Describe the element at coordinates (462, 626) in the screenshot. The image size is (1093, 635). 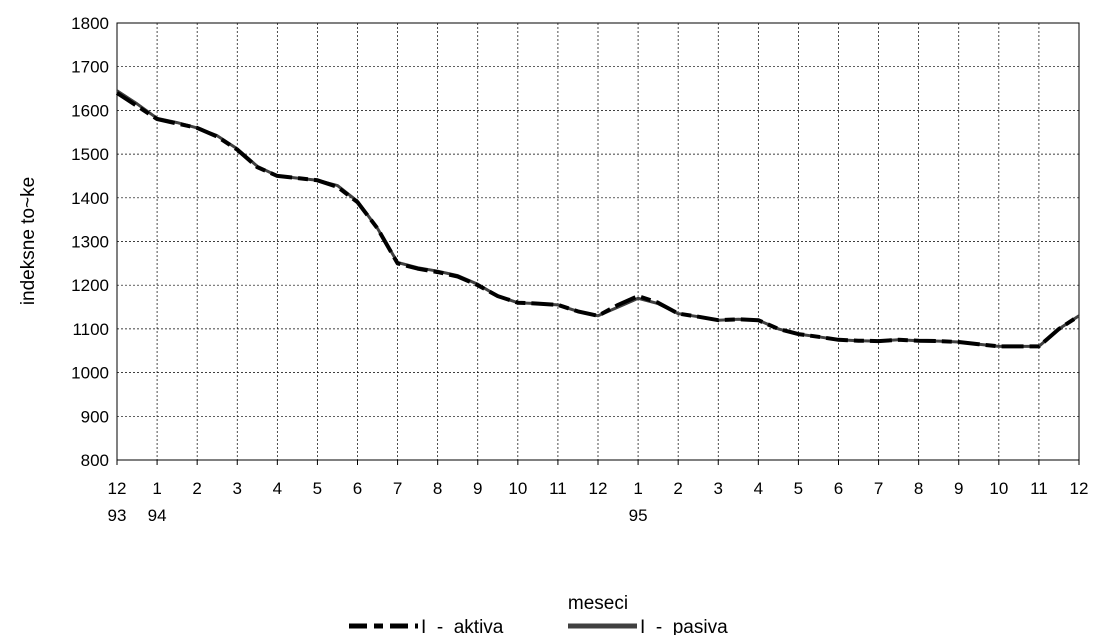
I see `legend-label-aktiva: I - aktiva` at that location.